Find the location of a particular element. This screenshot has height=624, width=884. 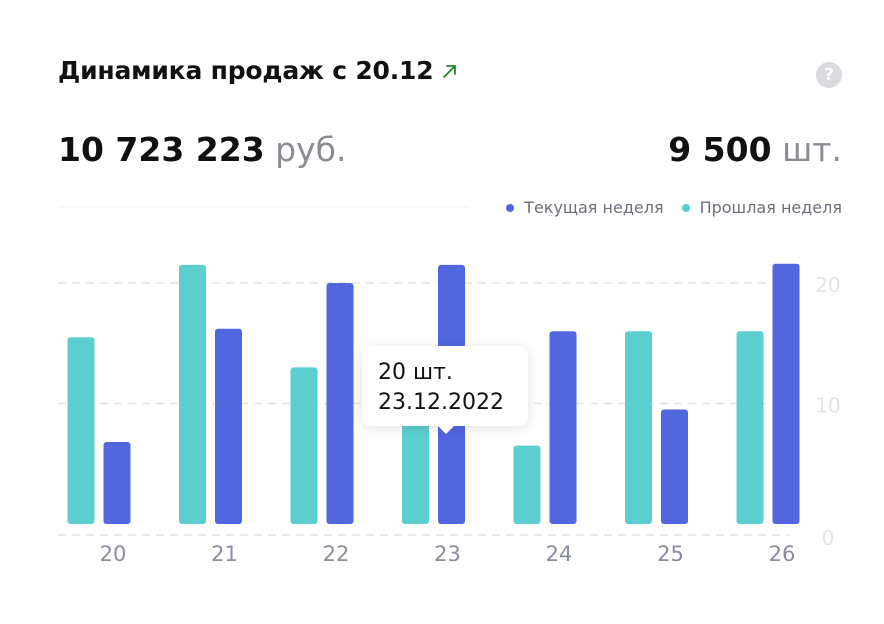

x-tick-label-23: 23 is located at coordinates (447, 554).